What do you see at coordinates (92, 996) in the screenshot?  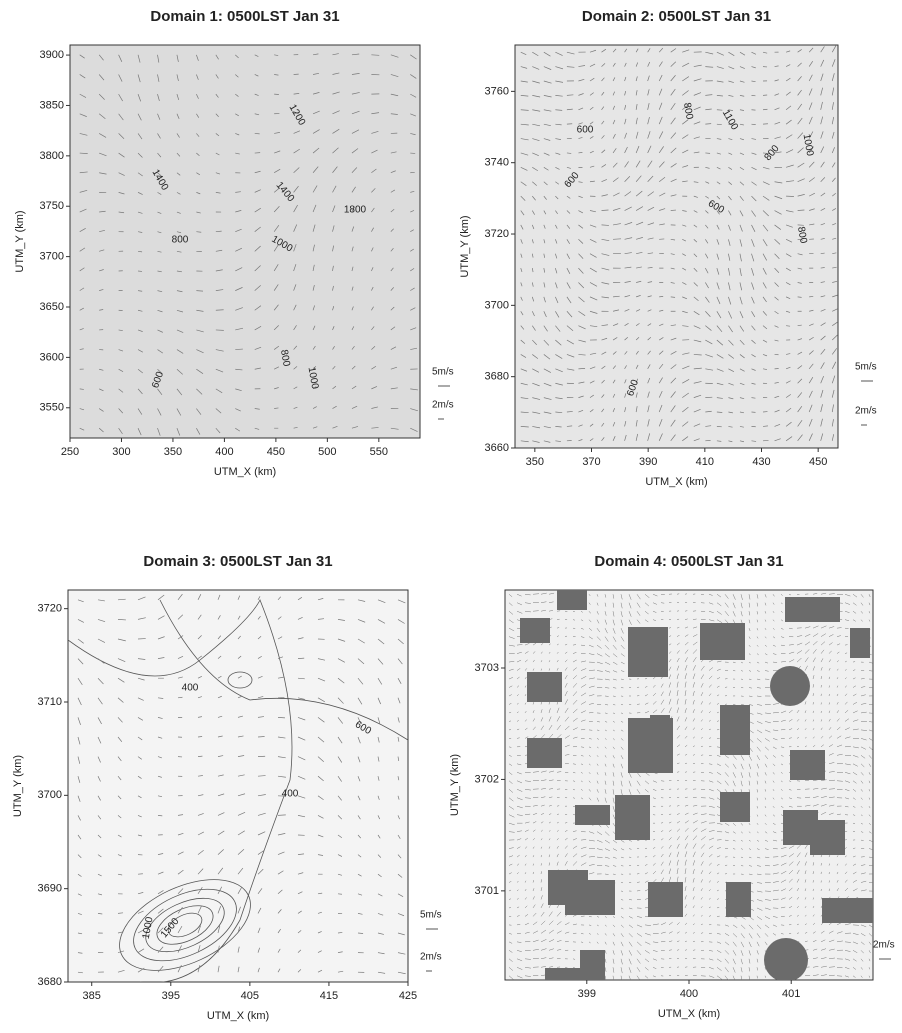 I see `x-tick-label: 385` at bounding box center [92, 996].